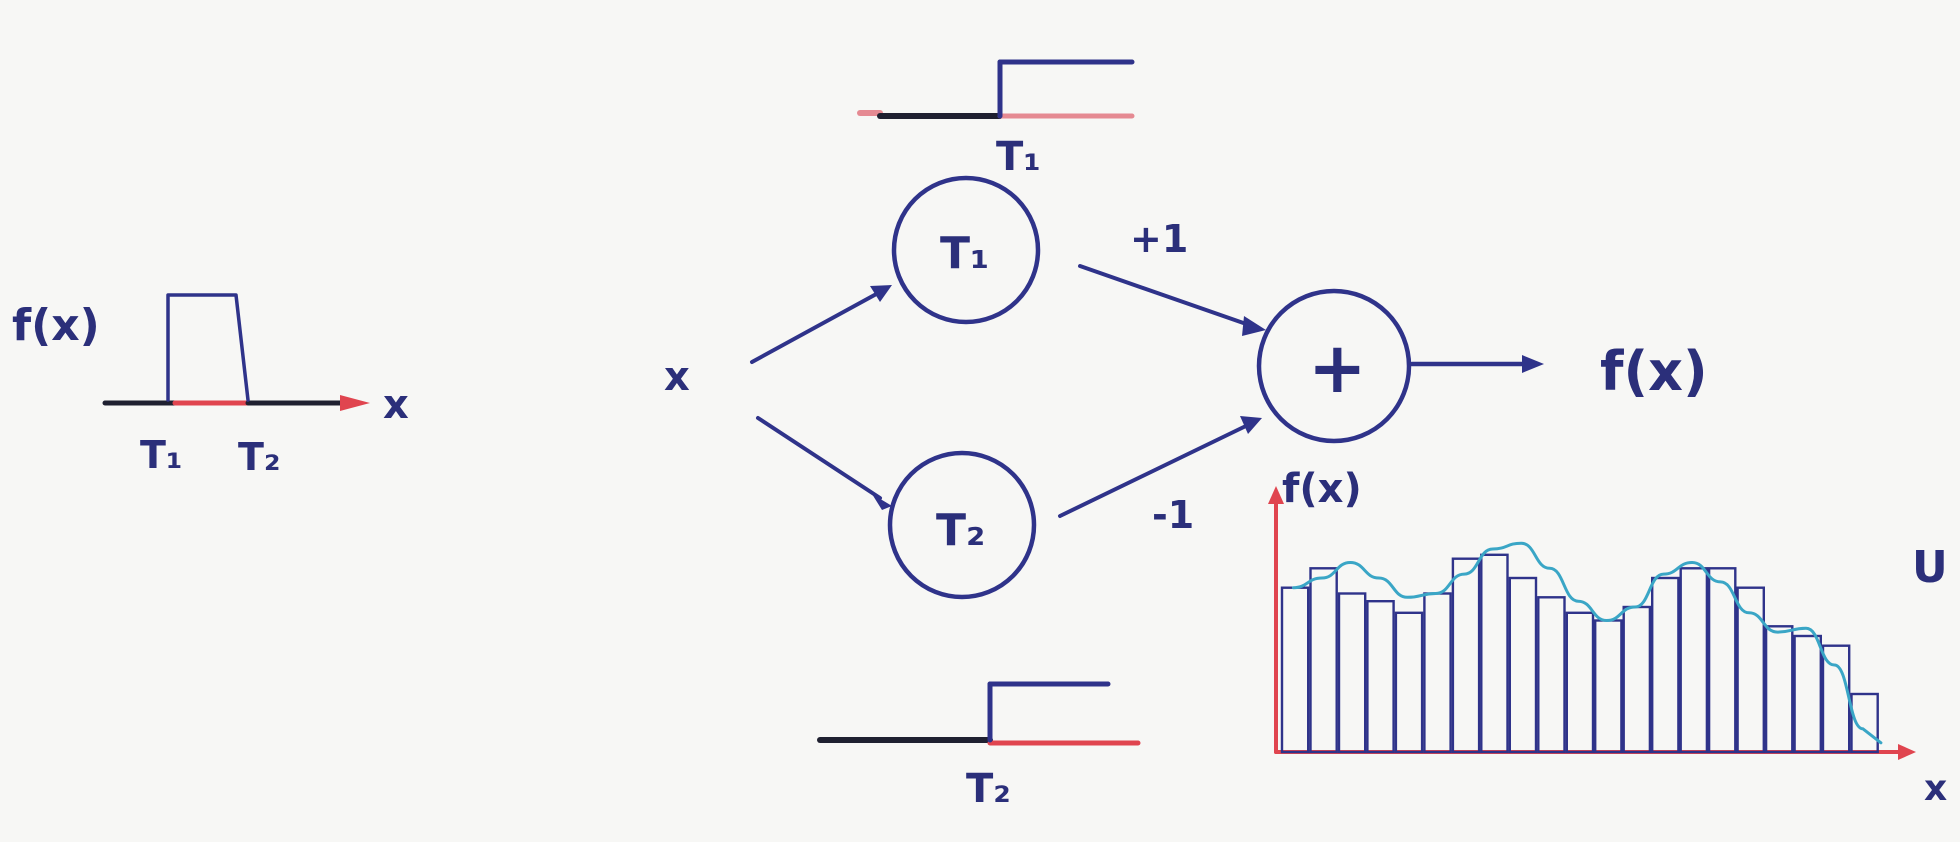 This screenshot has height=842, width=1960. I want to click on arrowhead-t2-to-sum, so click(1251, 425).